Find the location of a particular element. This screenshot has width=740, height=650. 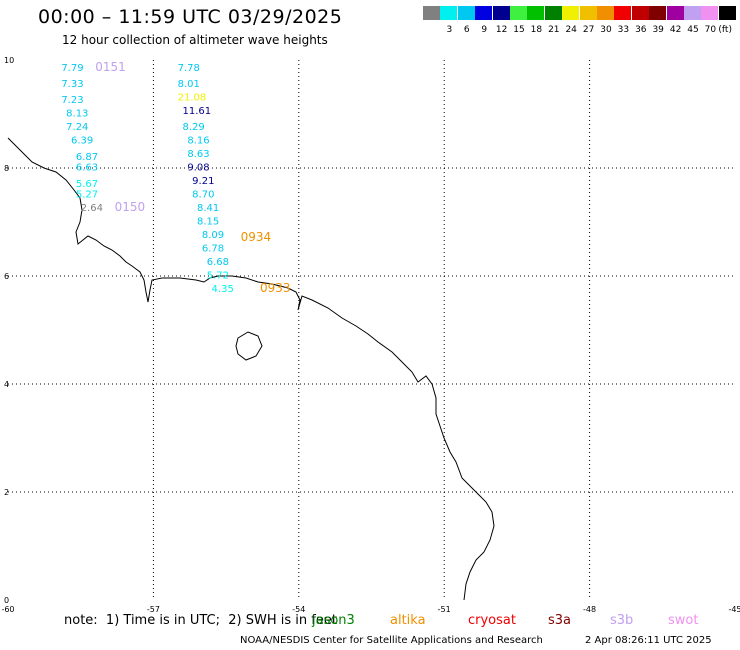

swh-value-label: 6.63 is located at coordinates (87, 168).